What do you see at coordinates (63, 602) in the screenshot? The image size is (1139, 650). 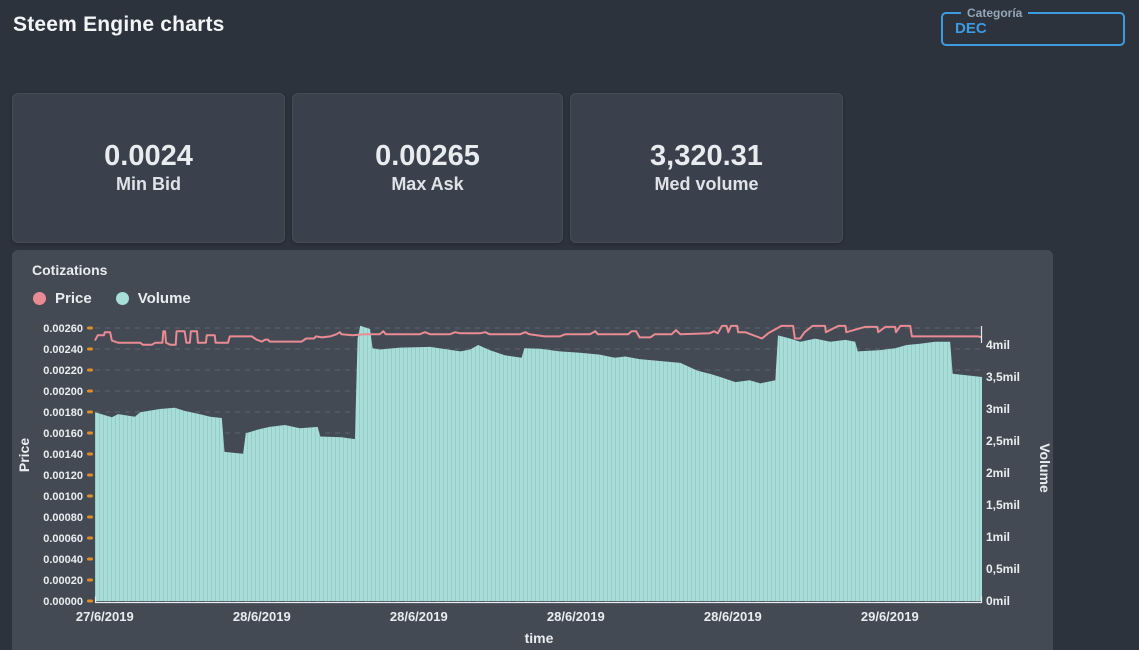 I see `price-axis-tick-label: 0.00000` at bounding box center [63, 602].